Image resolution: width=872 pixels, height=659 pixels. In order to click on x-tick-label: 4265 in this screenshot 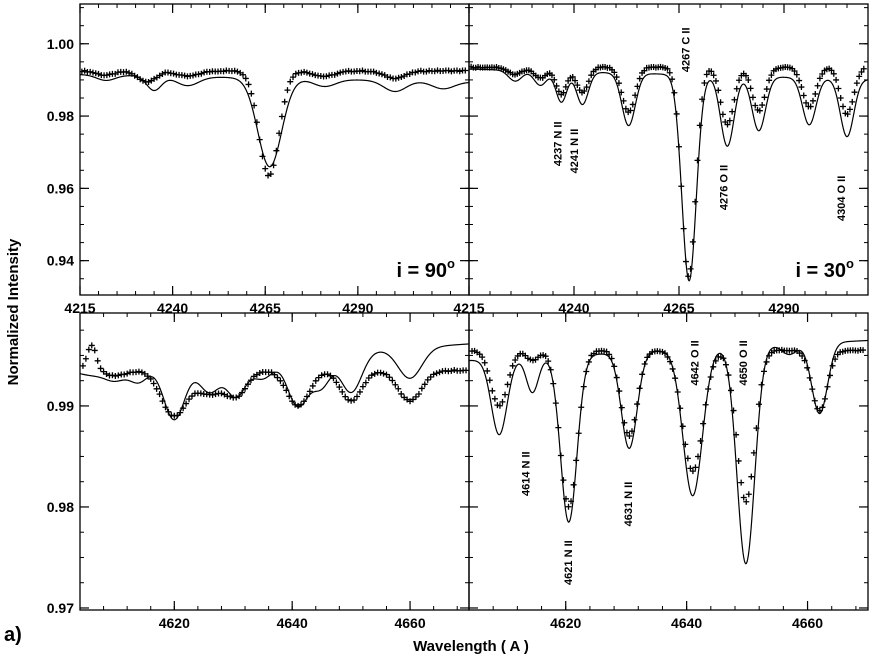, I will do `click(678, 308)`.